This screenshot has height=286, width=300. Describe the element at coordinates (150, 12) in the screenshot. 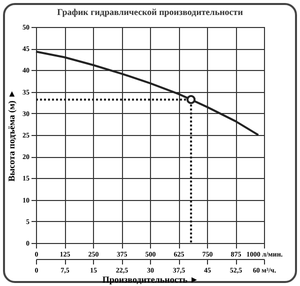

I see `chart-title: График гидравлической производительности` at that location.